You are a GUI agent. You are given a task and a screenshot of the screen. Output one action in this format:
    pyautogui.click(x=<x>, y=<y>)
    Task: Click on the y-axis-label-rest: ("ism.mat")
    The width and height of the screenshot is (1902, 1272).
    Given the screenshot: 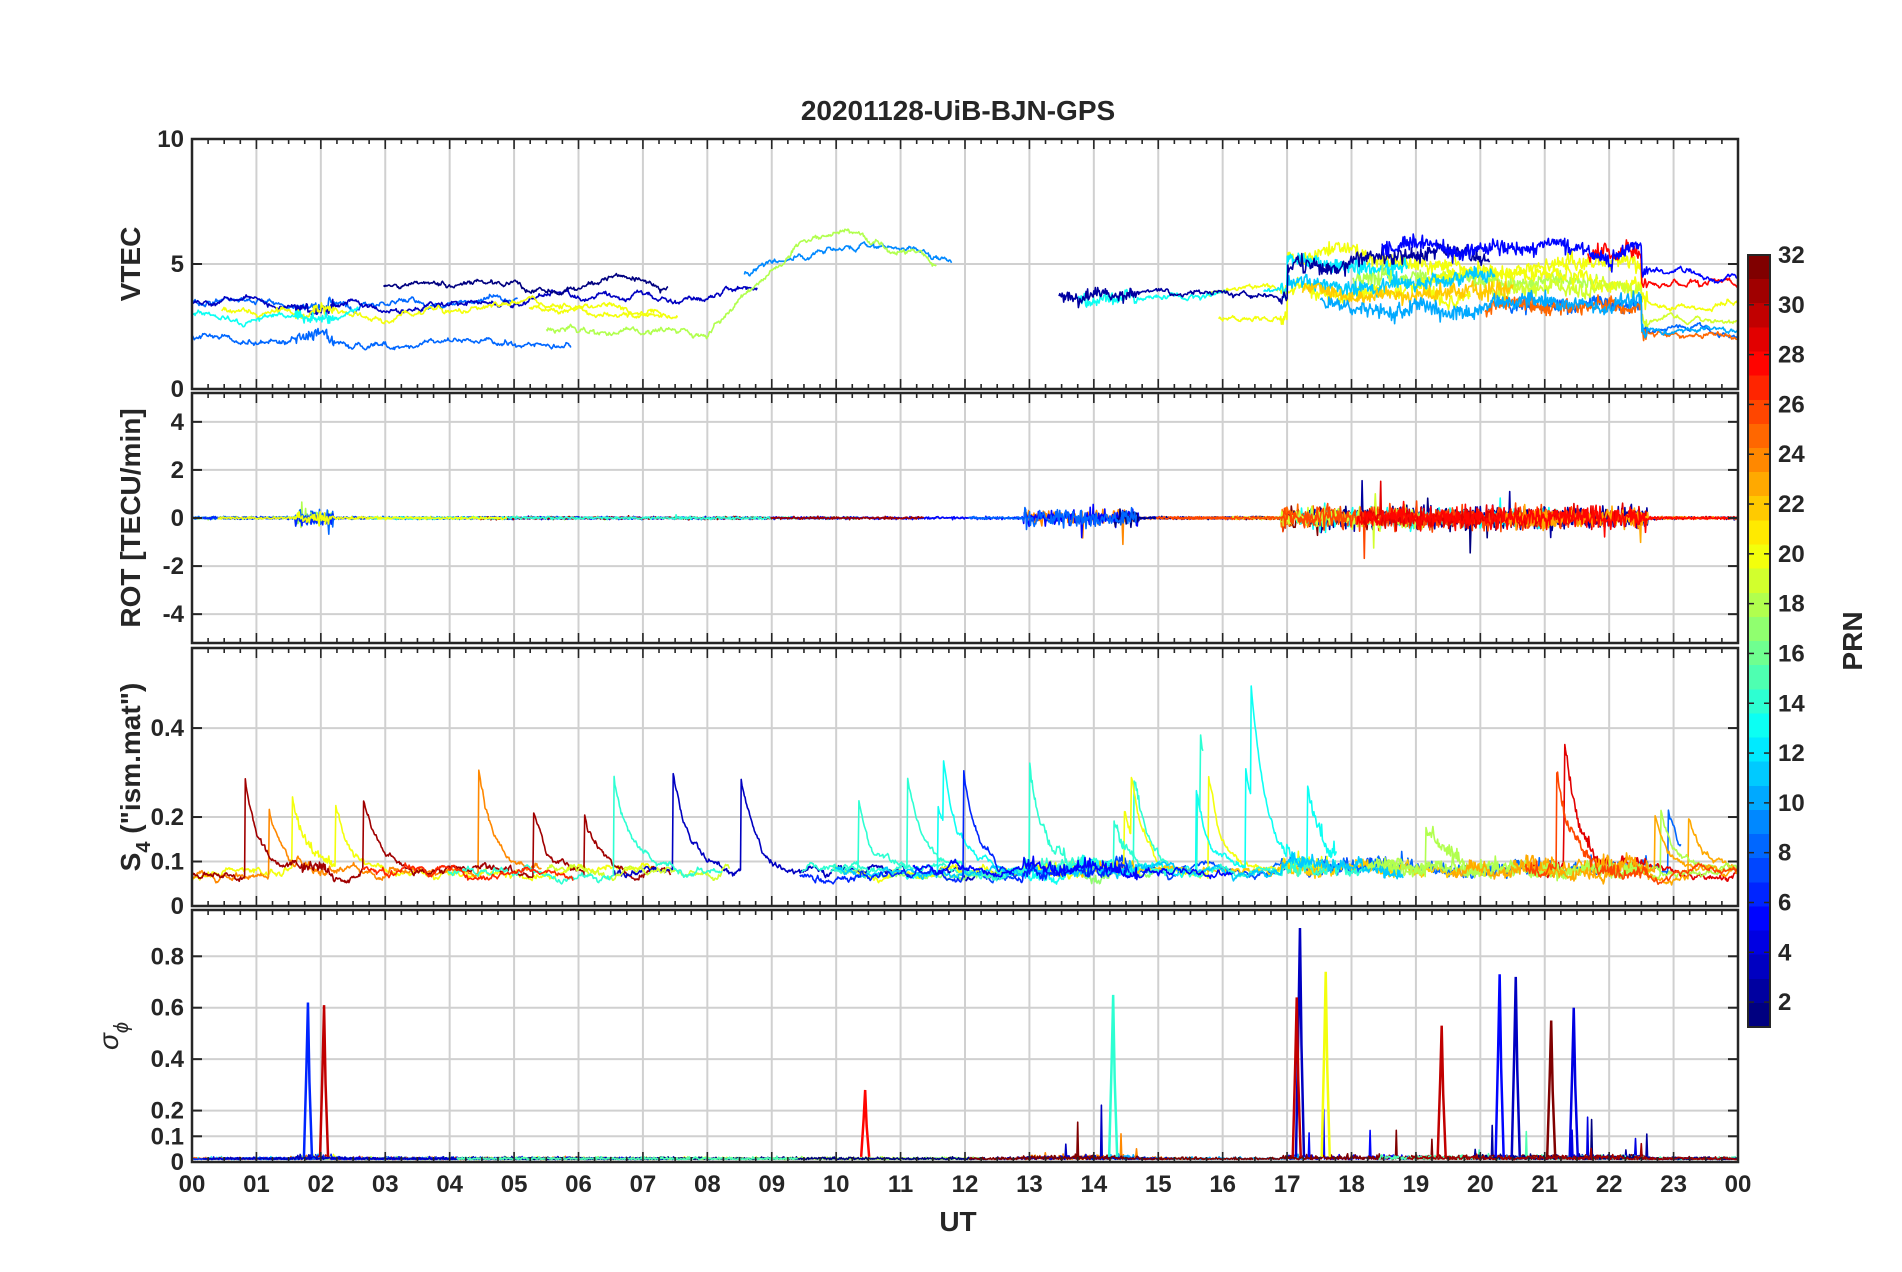 What is the action you would take?
    pyautogui.click(x=130, y=762)
    